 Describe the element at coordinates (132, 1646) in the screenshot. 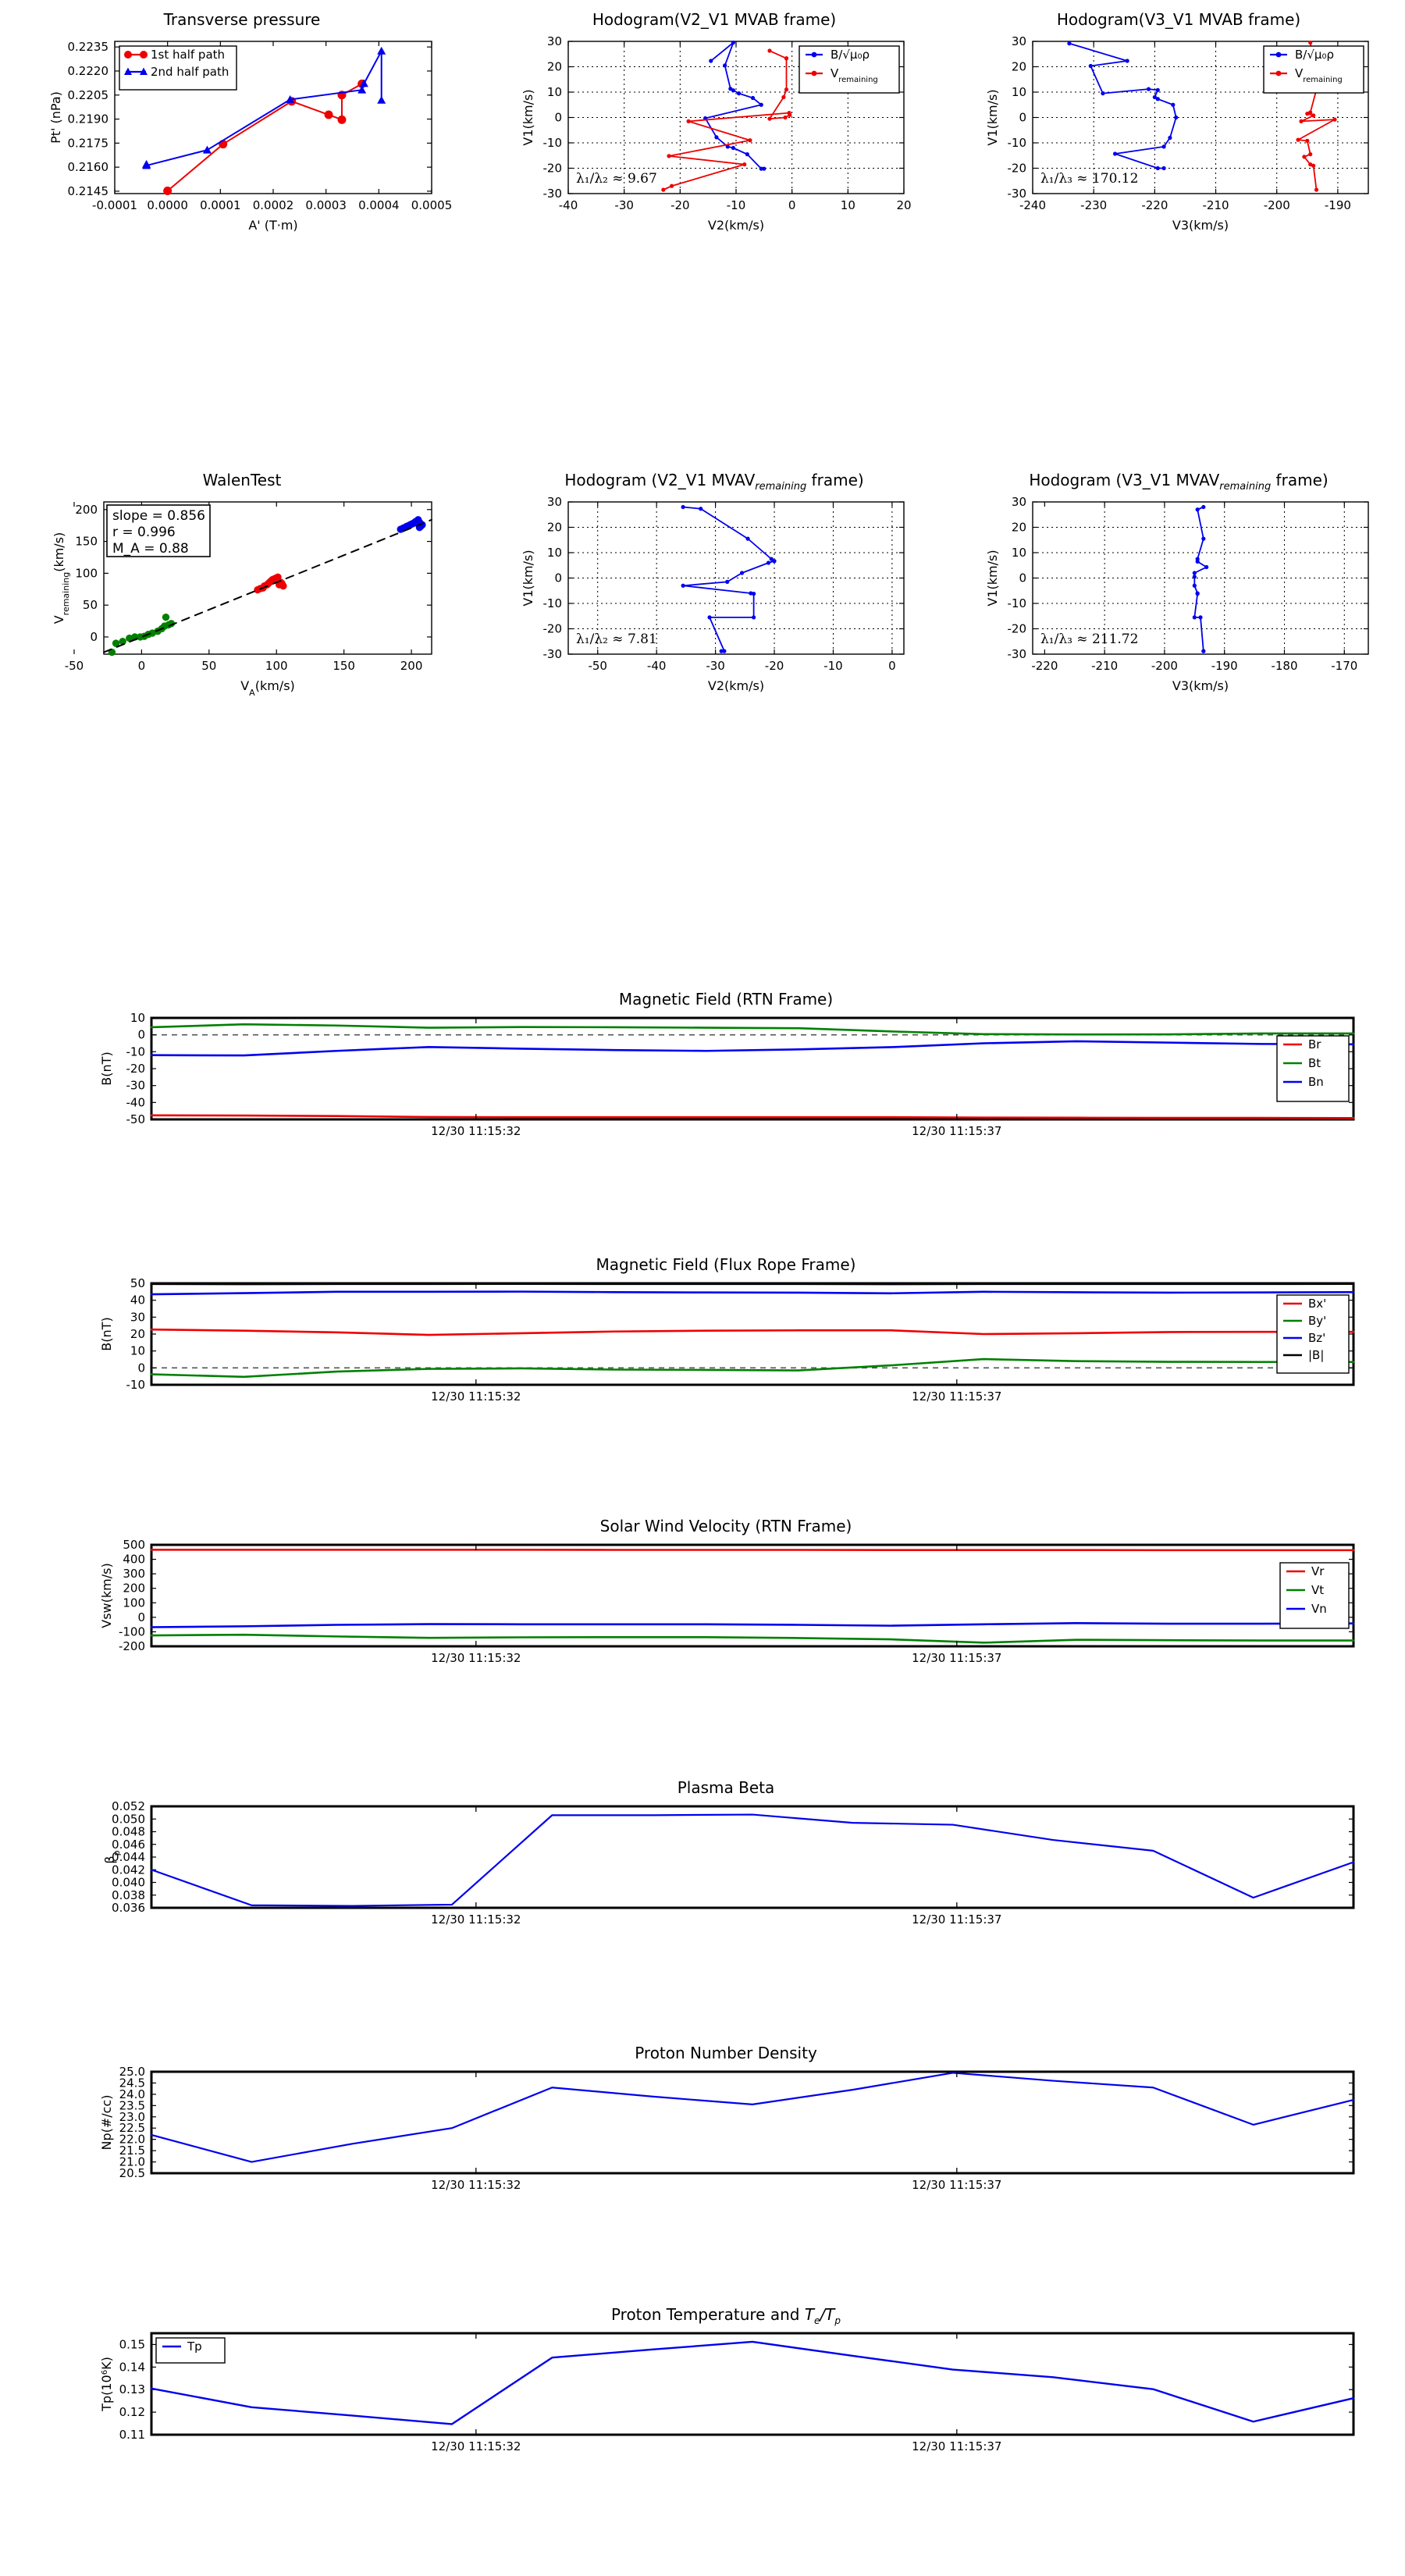

I see `y-tick-label: -200` at that location.